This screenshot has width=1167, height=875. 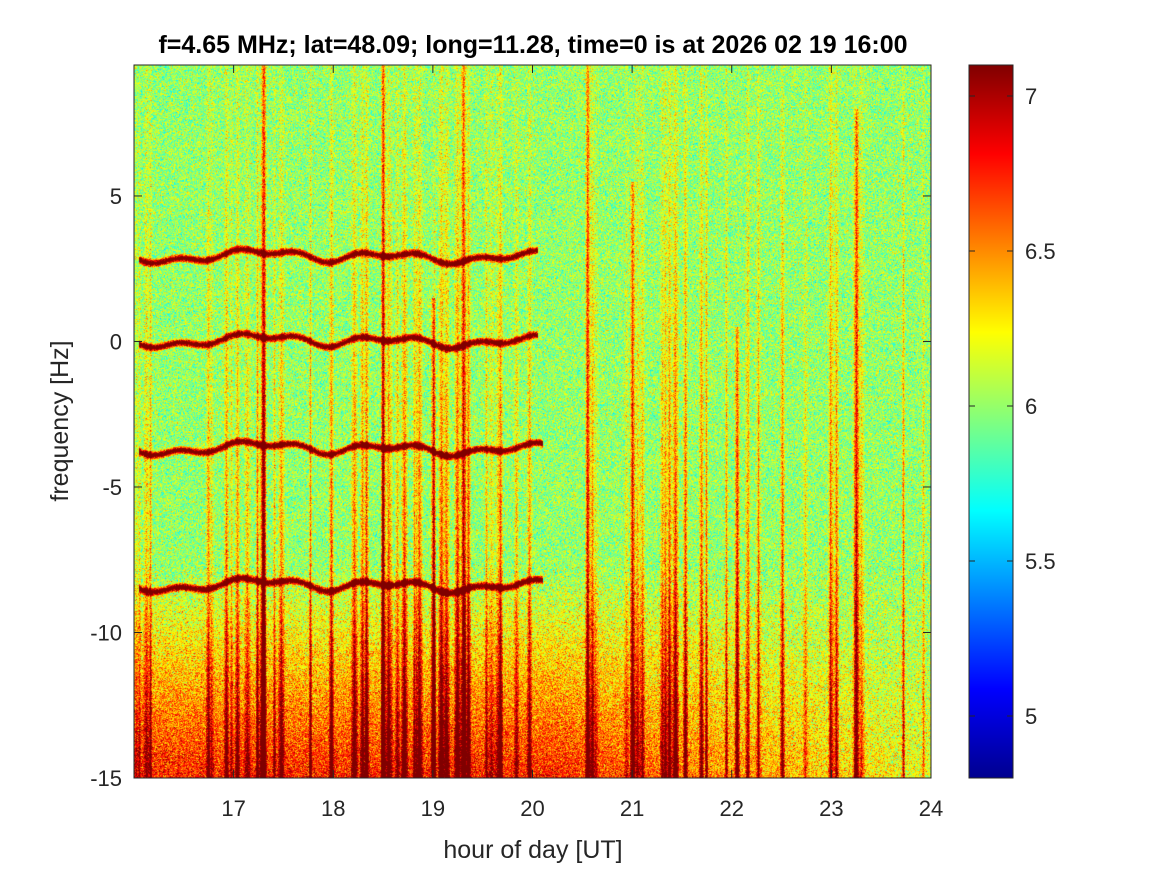 I want to click on x-tick-label: 19, so click(x=433, y=808).